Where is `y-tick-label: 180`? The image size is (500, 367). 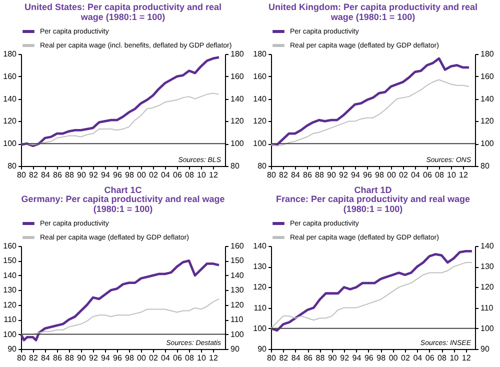
y-tick-label: 180 is located at coordinates (10, 54).